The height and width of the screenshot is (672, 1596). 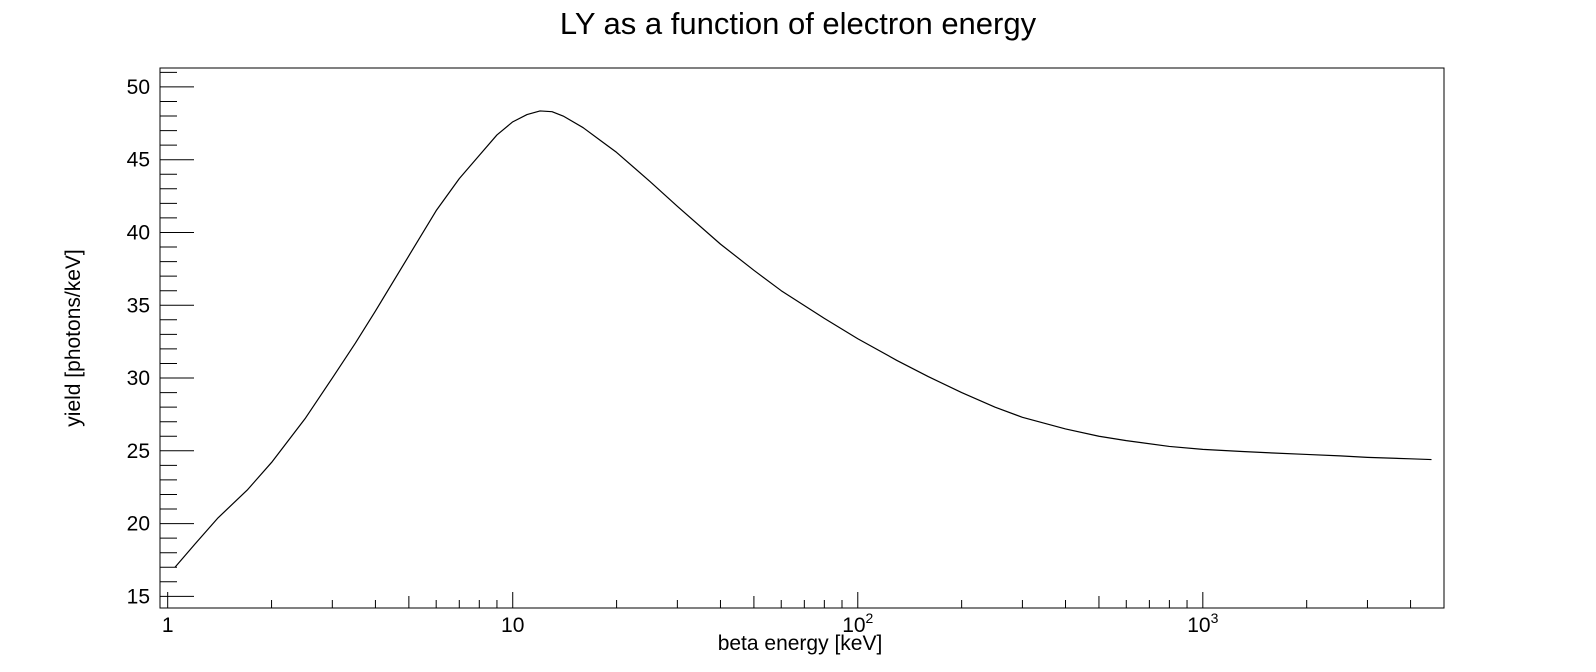 I want to click on x-axis-label: beta energy [keV], so click(x=800, y=643).